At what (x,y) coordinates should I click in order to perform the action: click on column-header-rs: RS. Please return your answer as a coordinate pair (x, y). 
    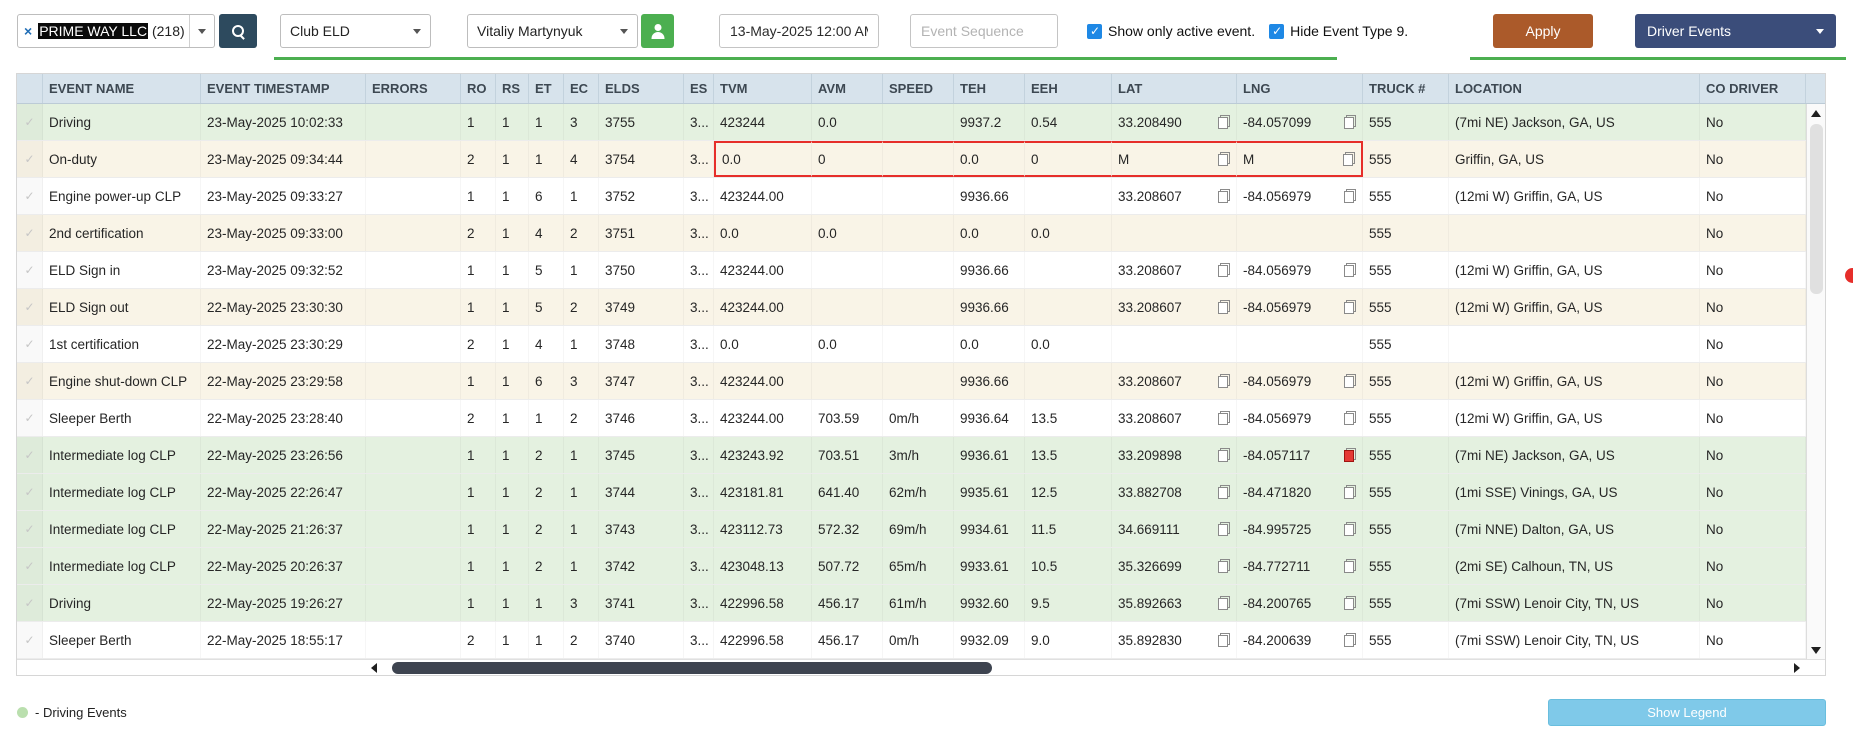
    Looking at the image, I should click on (512, 88).